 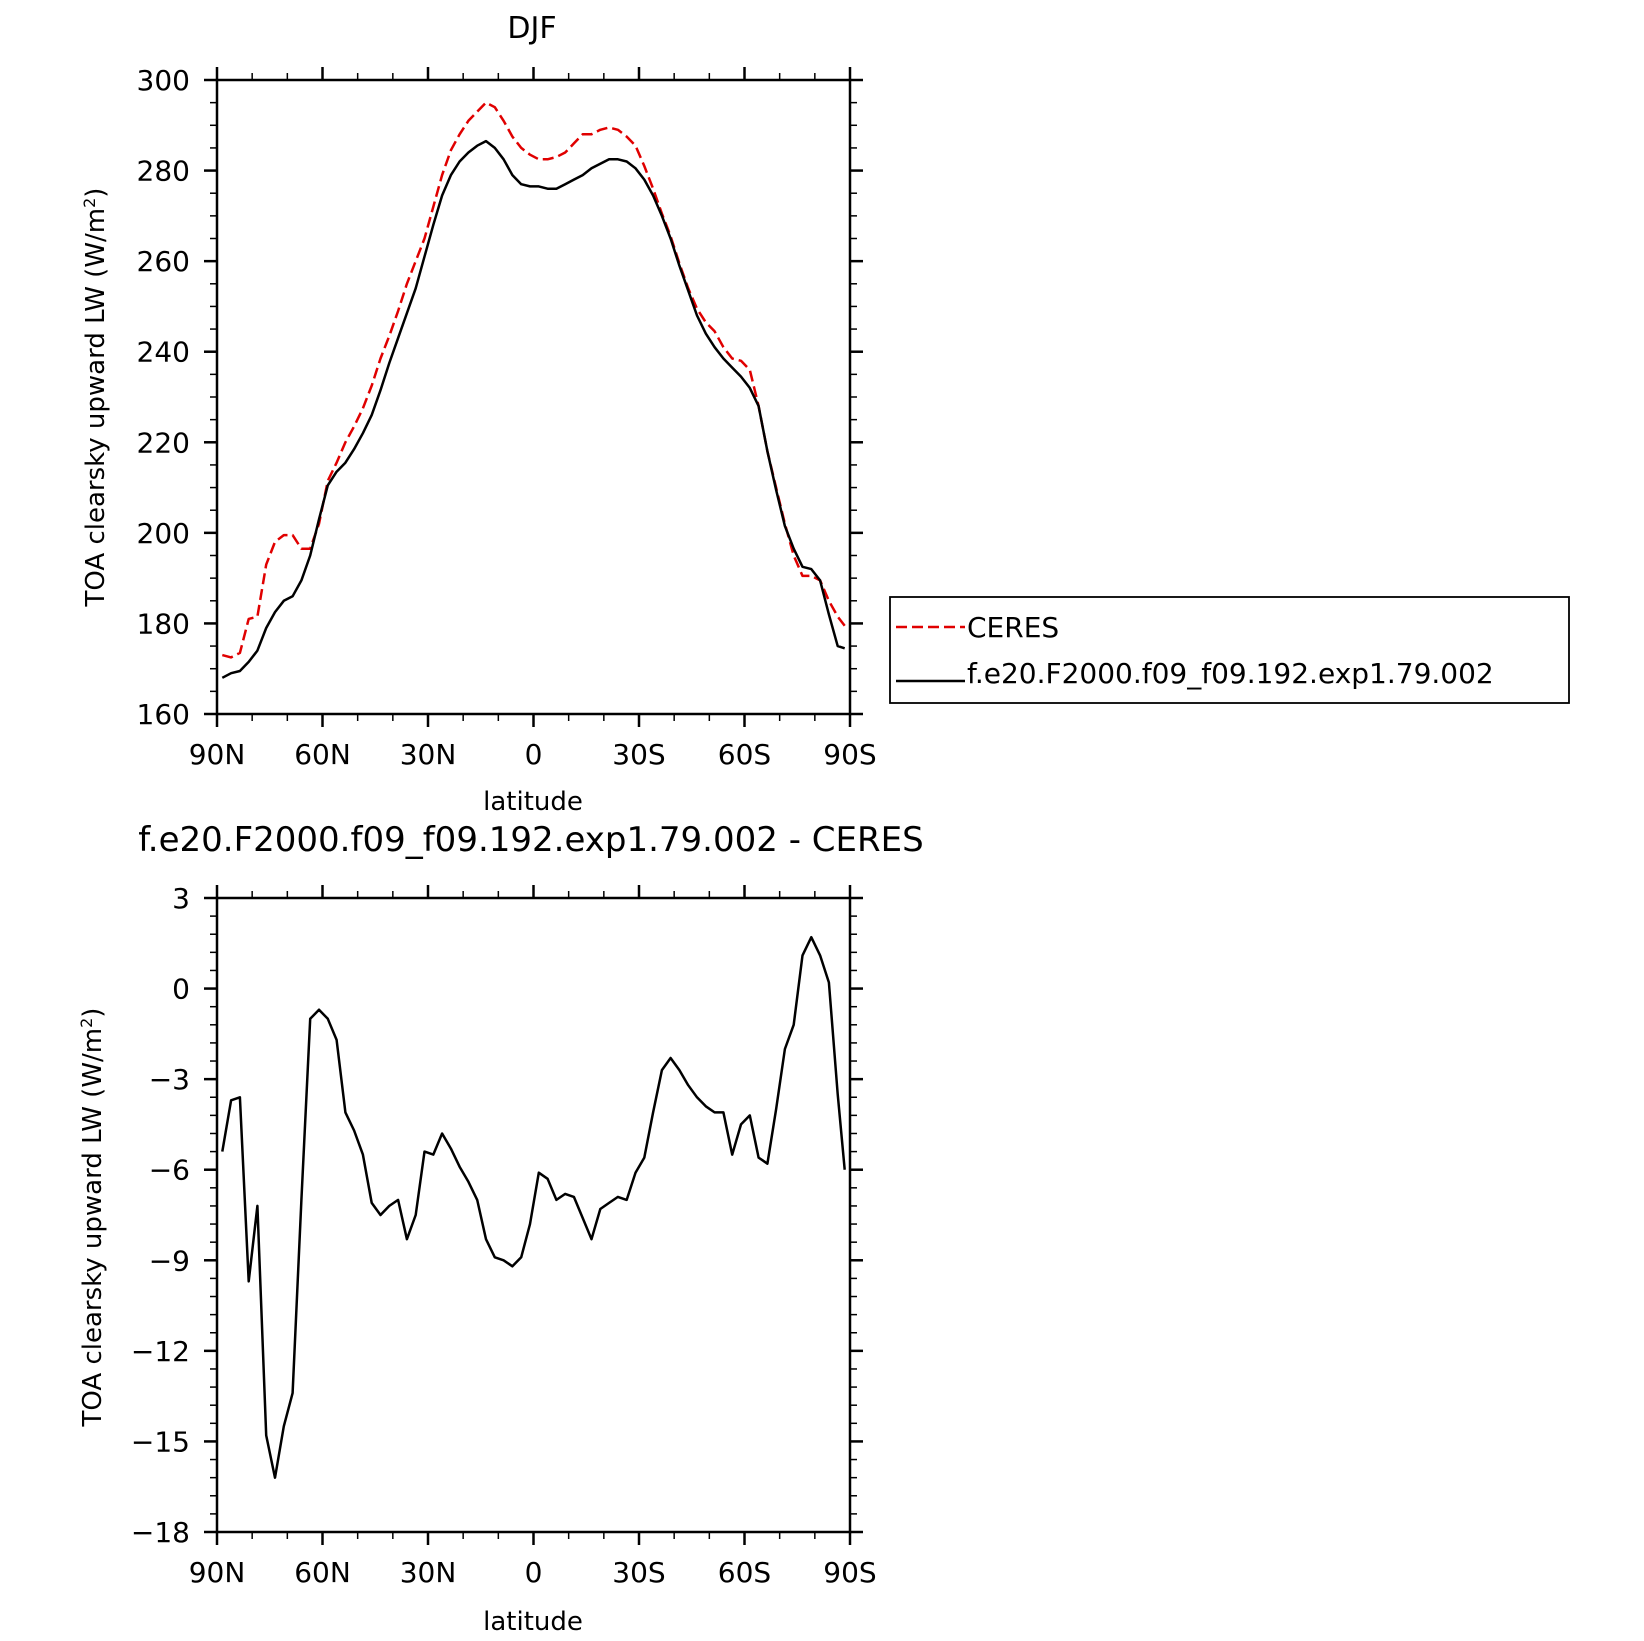 I want to click on y-tick-label: 0, so click(x=181, y=989).